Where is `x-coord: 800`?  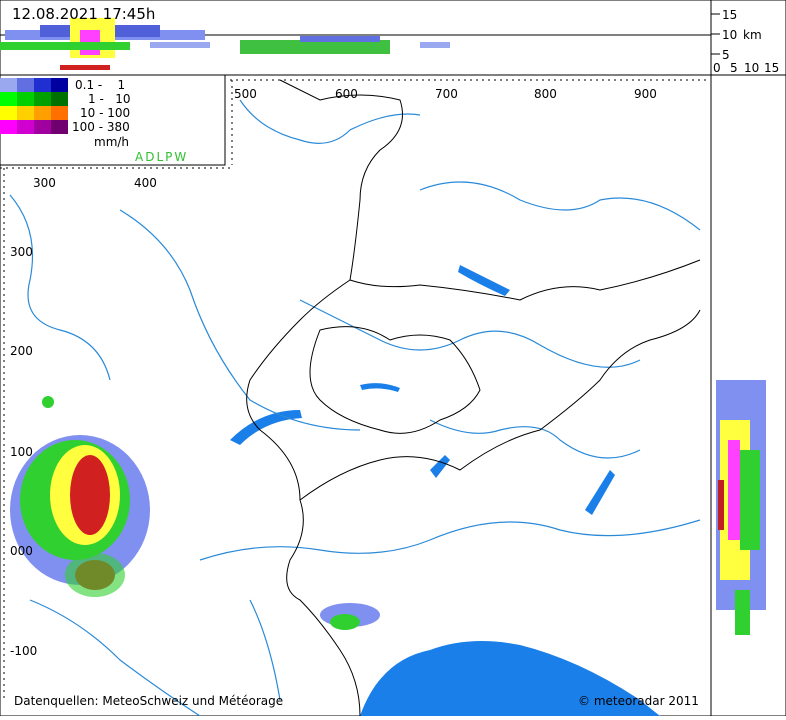 x-coord: 800 is located at coordinates (545, 94).